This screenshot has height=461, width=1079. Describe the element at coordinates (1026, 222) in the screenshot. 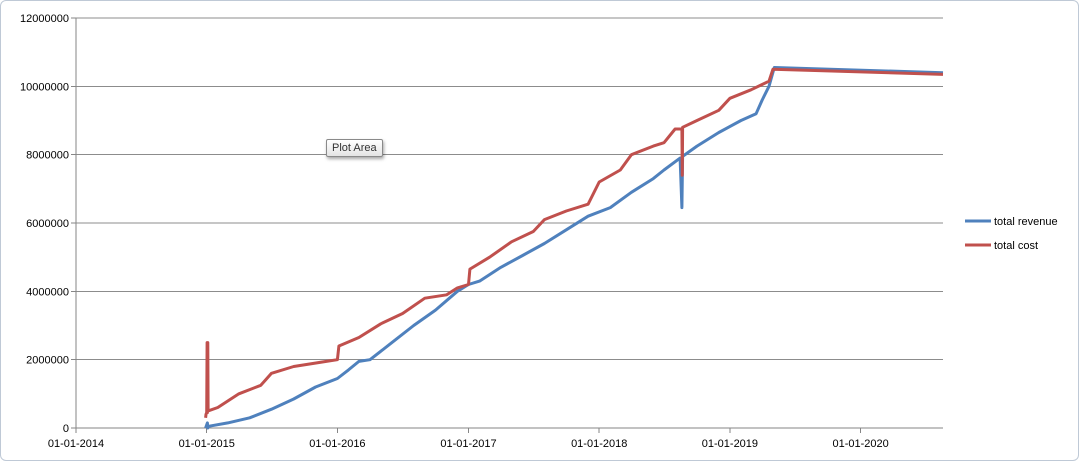

I see `legend-label: total revenue` at that location.